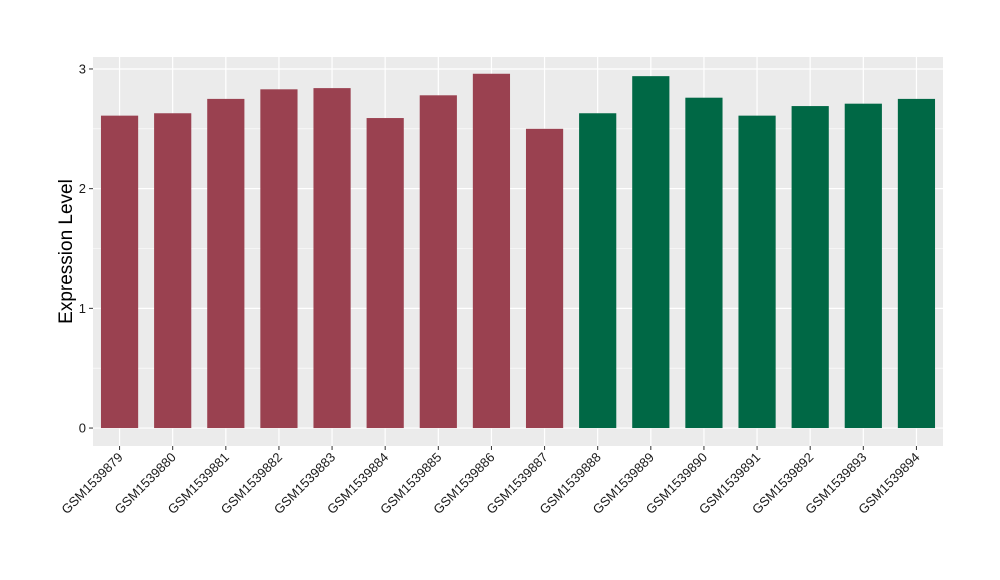  Describe the element at coordinates (86, 248) in the screenshot. I see `y-axis: 0 1 2 3` at that location.